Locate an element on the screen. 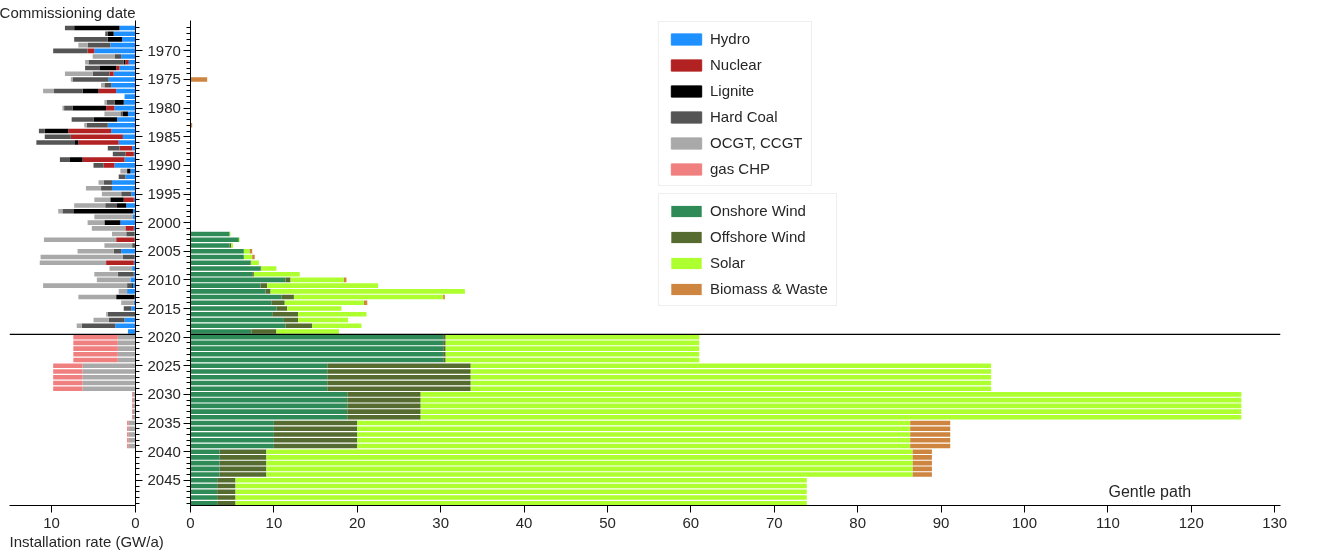  y-tick-label: 1985 is located at coordinates (164, 136).